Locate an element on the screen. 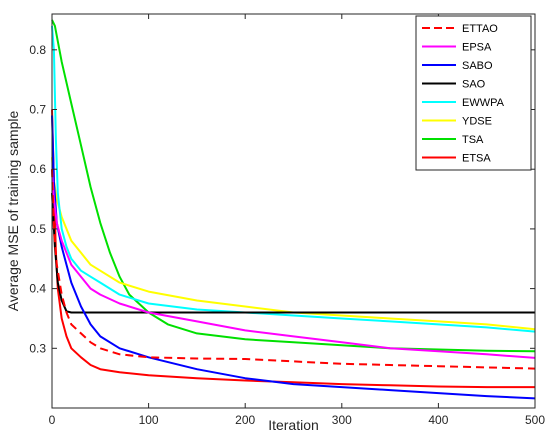 This screenshot has height=438, width=550. legend-label-ydse: YDSE is located at coordinates (477, 122).